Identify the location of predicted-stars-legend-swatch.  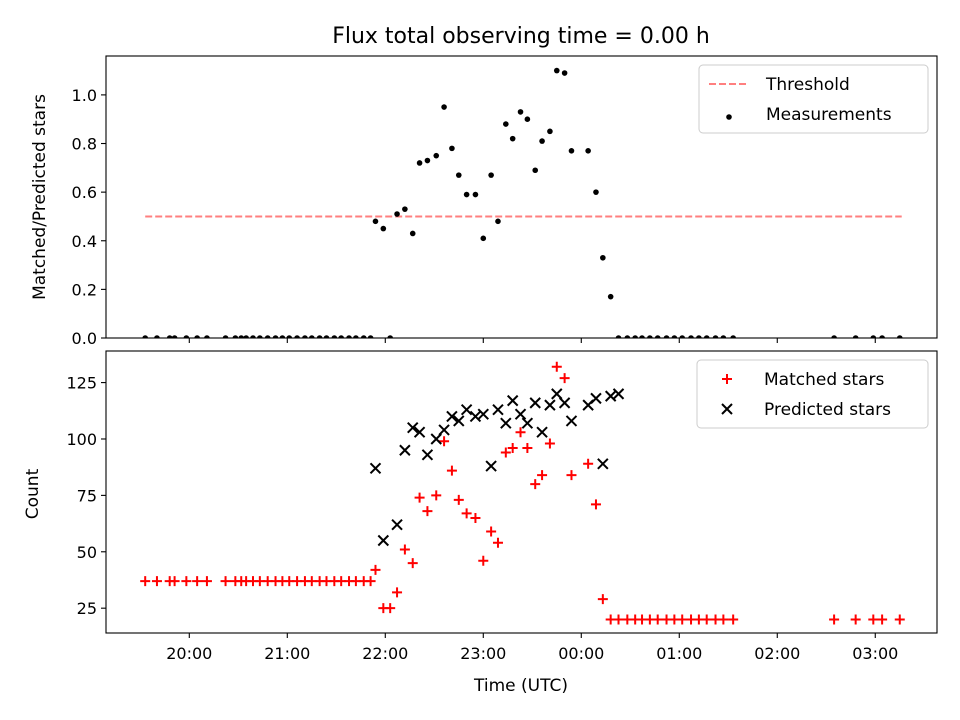
(727, 409).